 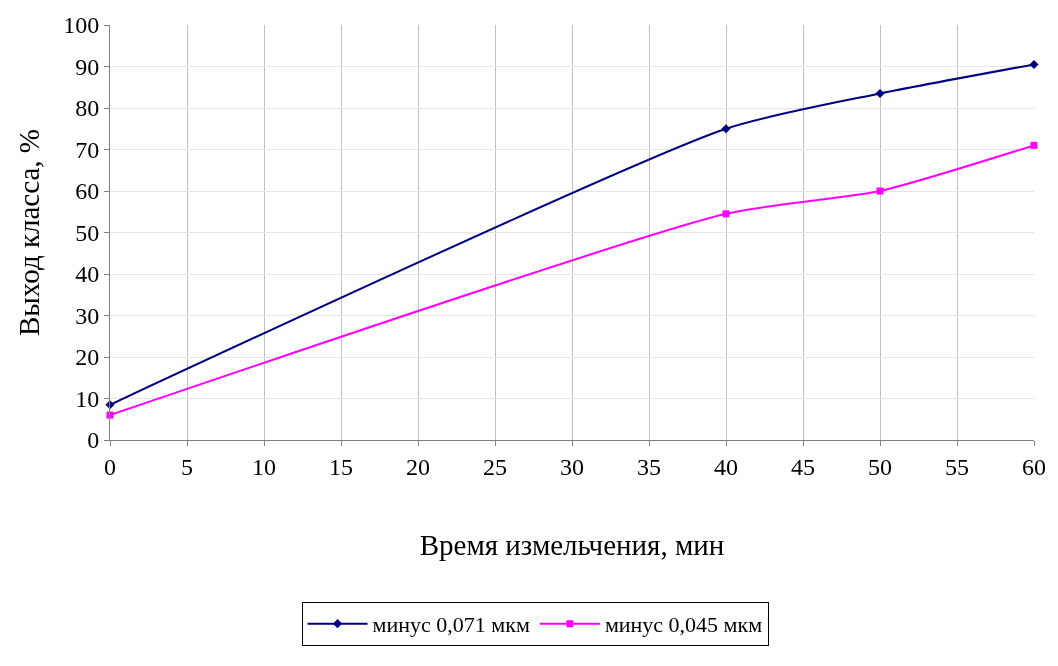 I want to click on x-tick-label: 45, so click(x=803, y=466).